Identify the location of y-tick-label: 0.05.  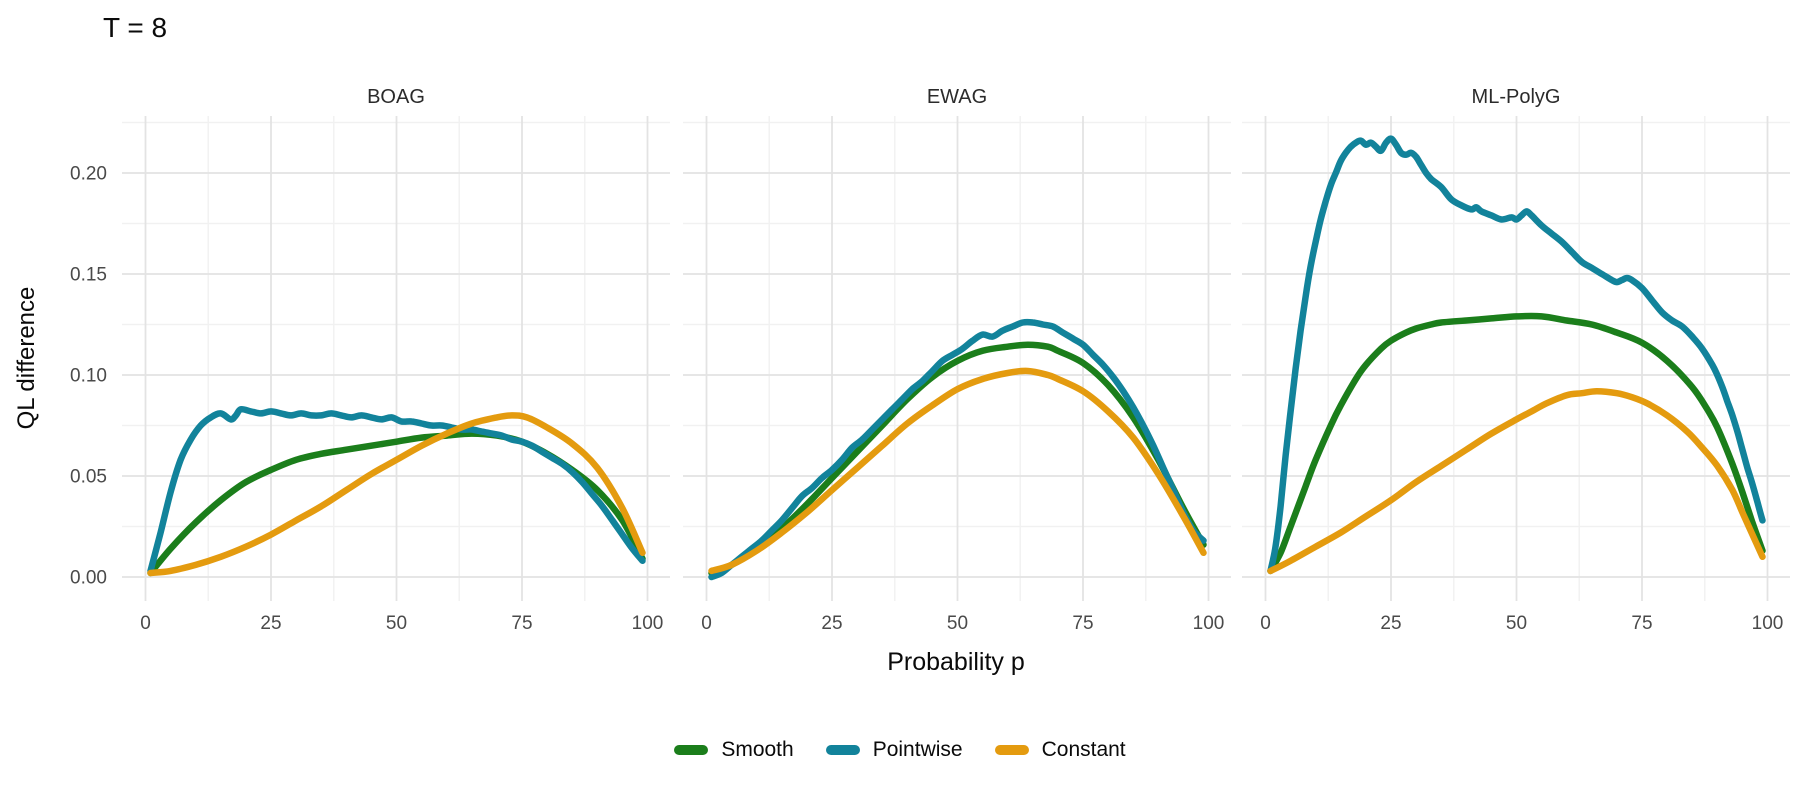
(88, 477).